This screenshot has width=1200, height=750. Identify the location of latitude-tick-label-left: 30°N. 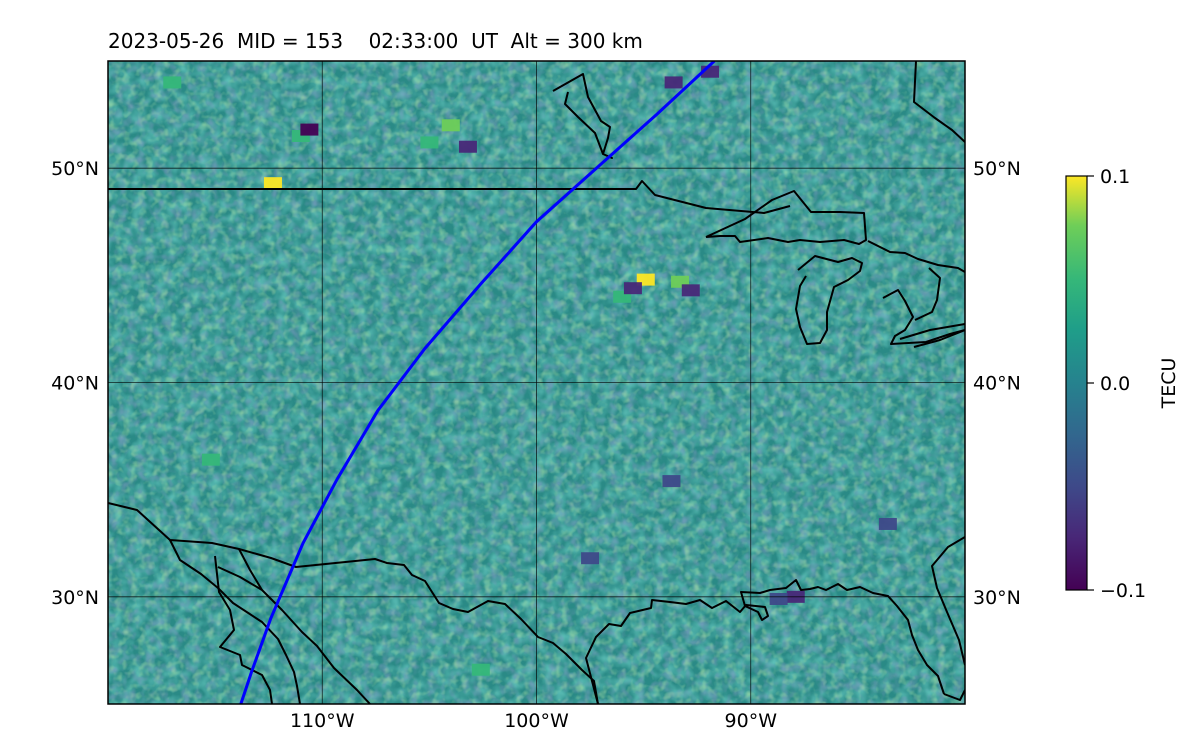
(75, 598).